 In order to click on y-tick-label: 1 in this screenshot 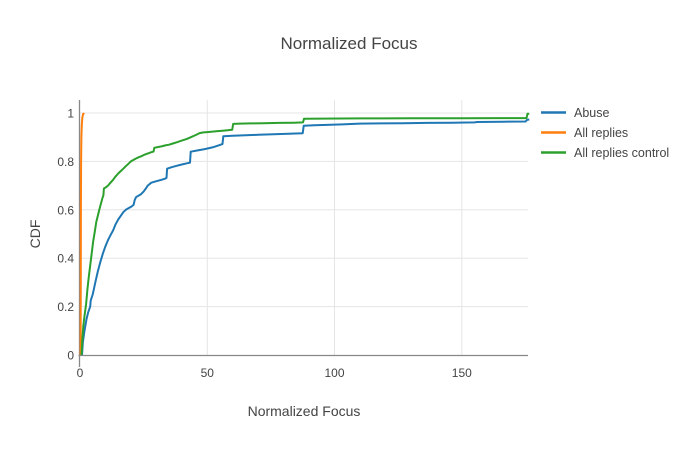, I will do `click(70, 114)`.